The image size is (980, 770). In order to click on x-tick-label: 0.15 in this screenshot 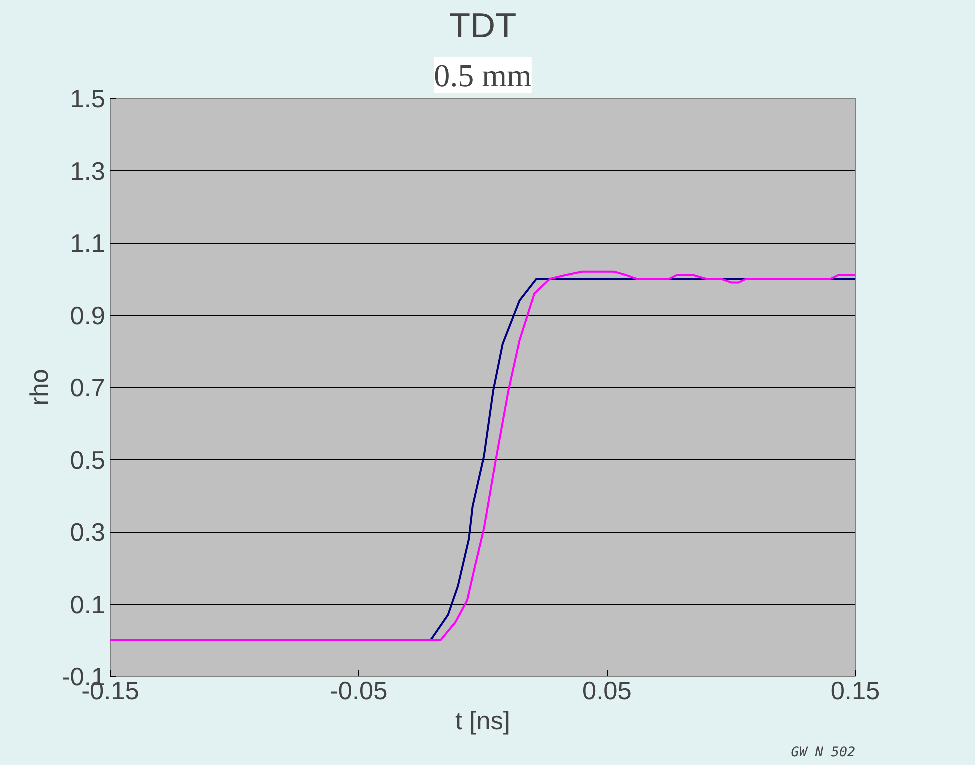, I will do `click(855, 692)`.